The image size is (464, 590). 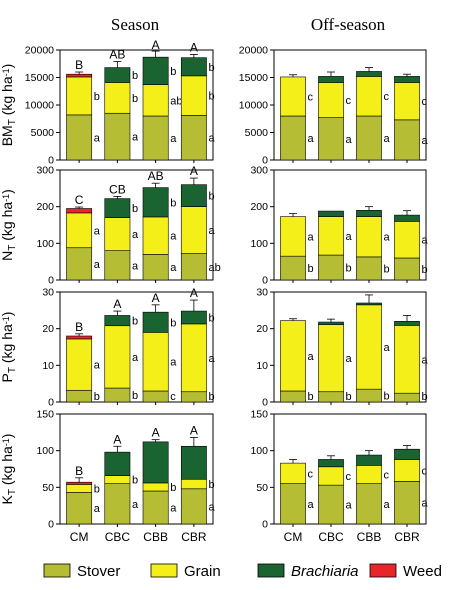 What do you see at coordinates (79, 337) in the screenshot?
I see `bar-weed-cm` at bounding box center [79, 337].